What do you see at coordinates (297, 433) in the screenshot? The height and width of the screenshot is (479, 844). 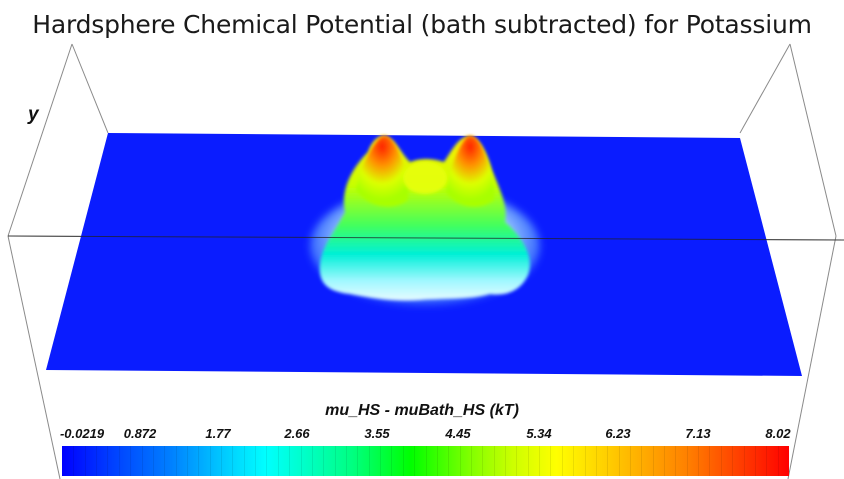 I see `colorbar-tick-label: 2.66` at bounding box center [297, 433].